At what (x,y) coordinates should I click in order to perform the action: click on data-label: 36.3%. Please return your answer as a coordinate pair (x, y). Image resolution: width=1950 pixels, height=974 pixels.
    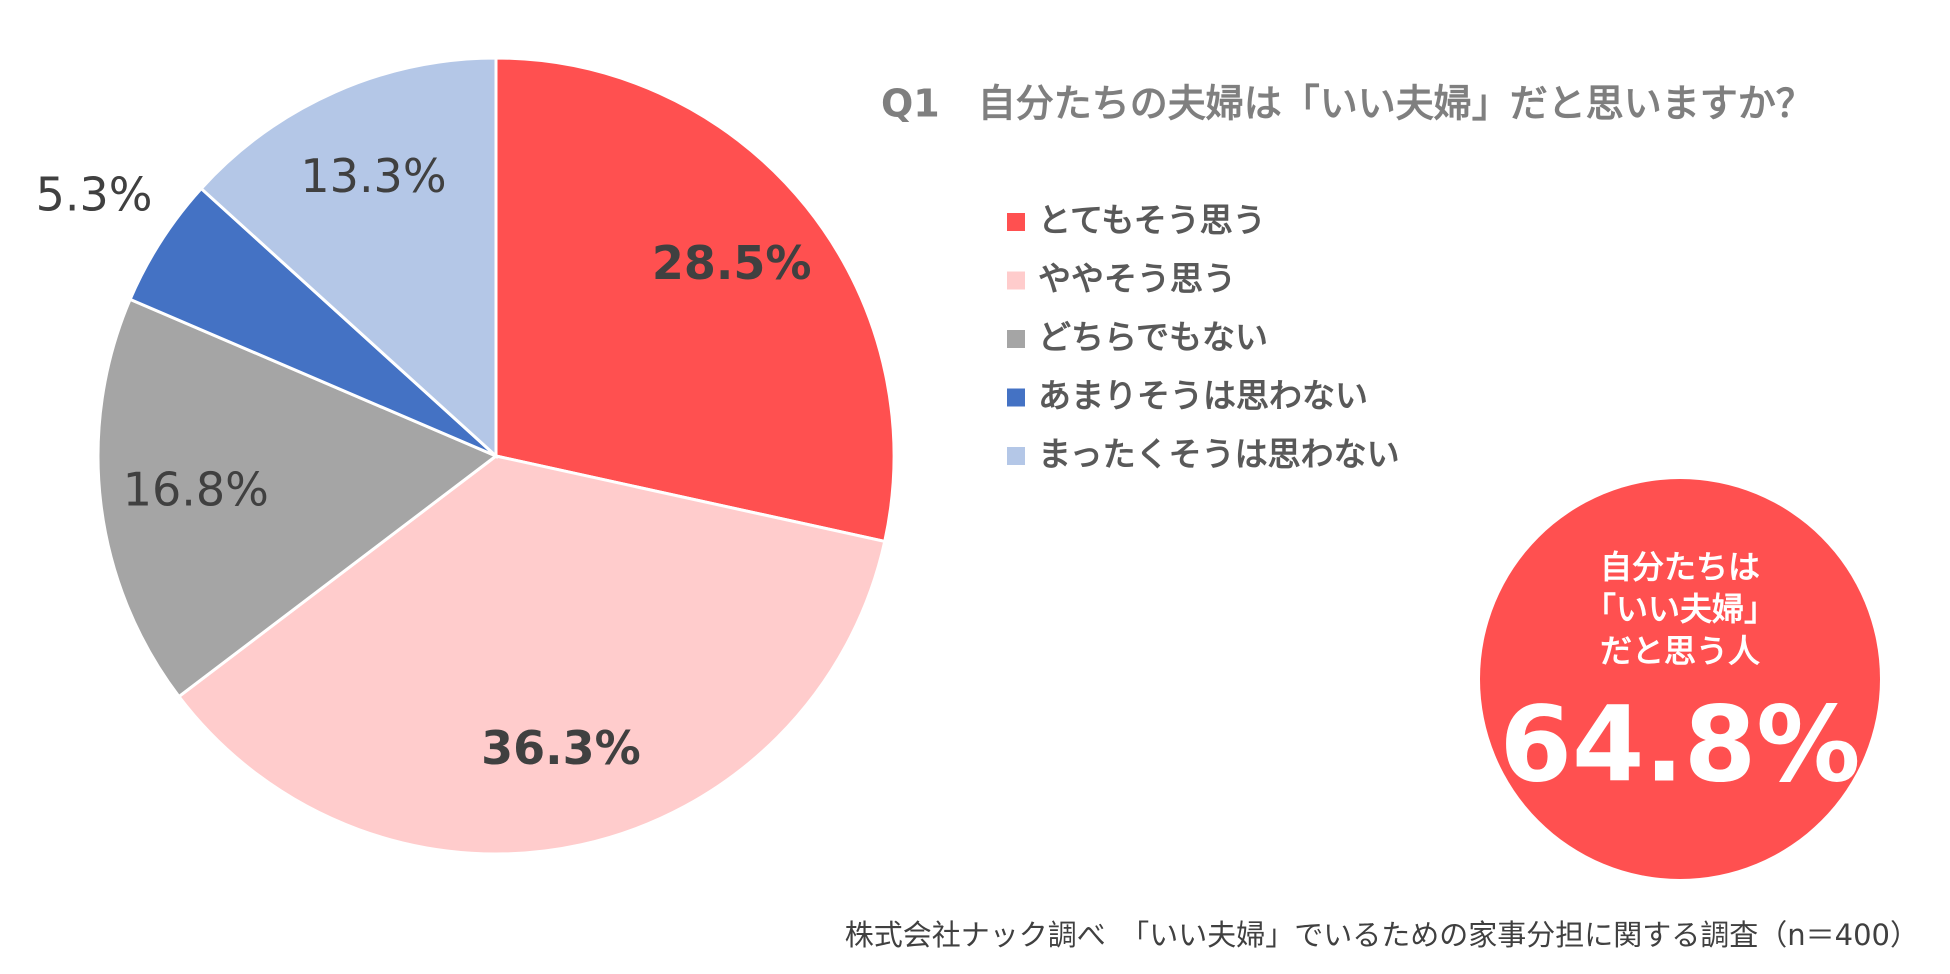
    Looking at the image, I should click on (561, 748).